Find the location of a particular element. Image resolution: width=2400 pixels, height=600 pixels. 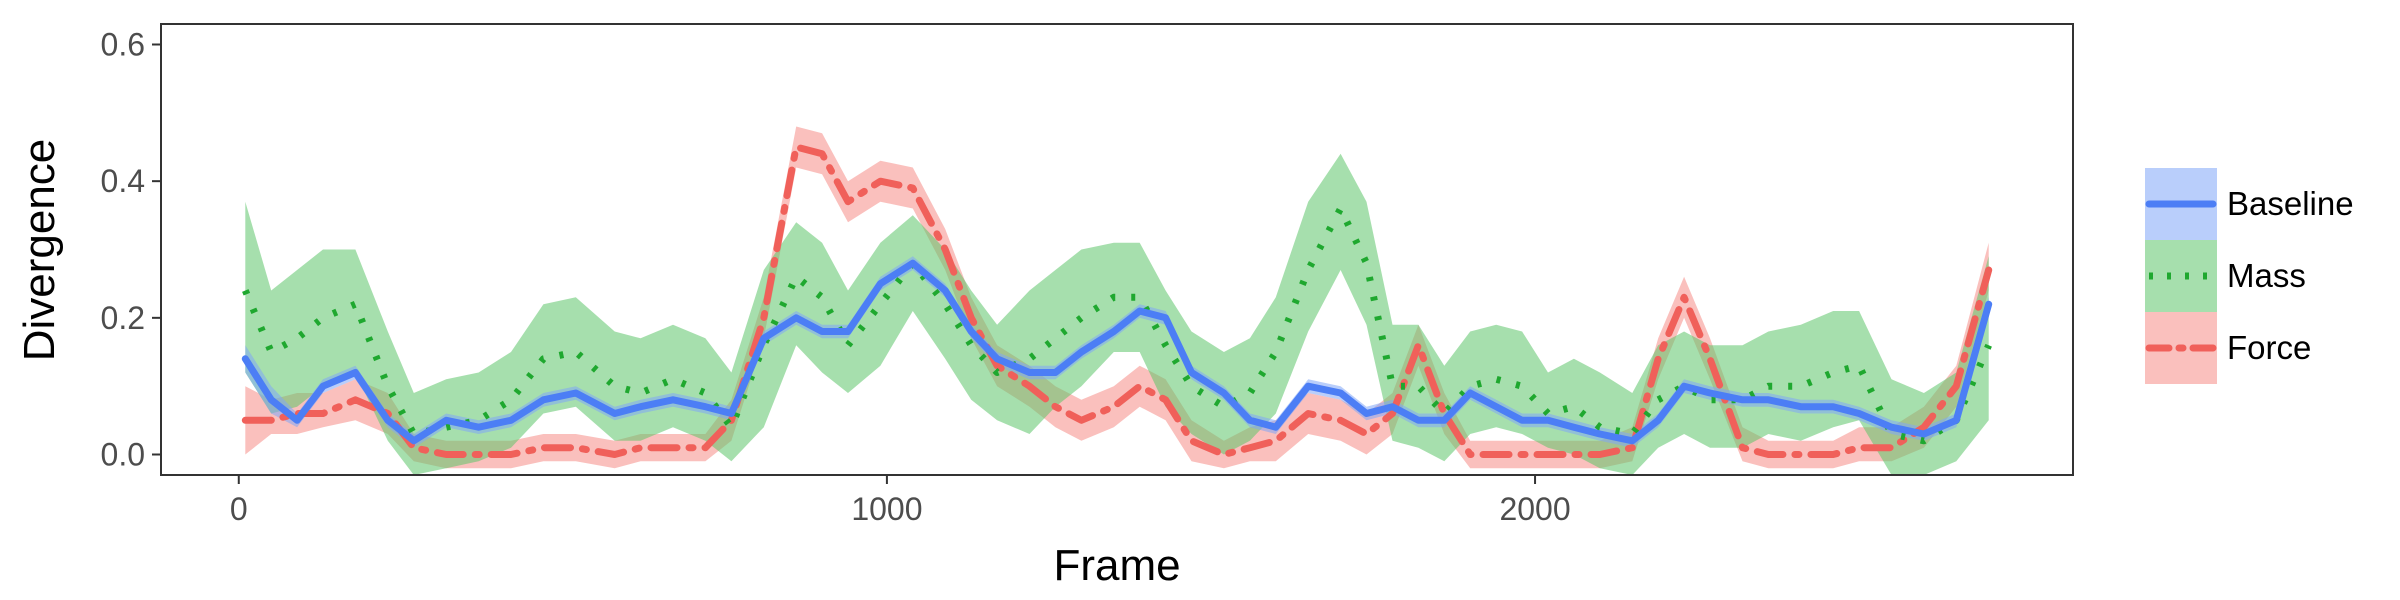

legend: Baseline Mass Force is located at coordinates (2249, 276).